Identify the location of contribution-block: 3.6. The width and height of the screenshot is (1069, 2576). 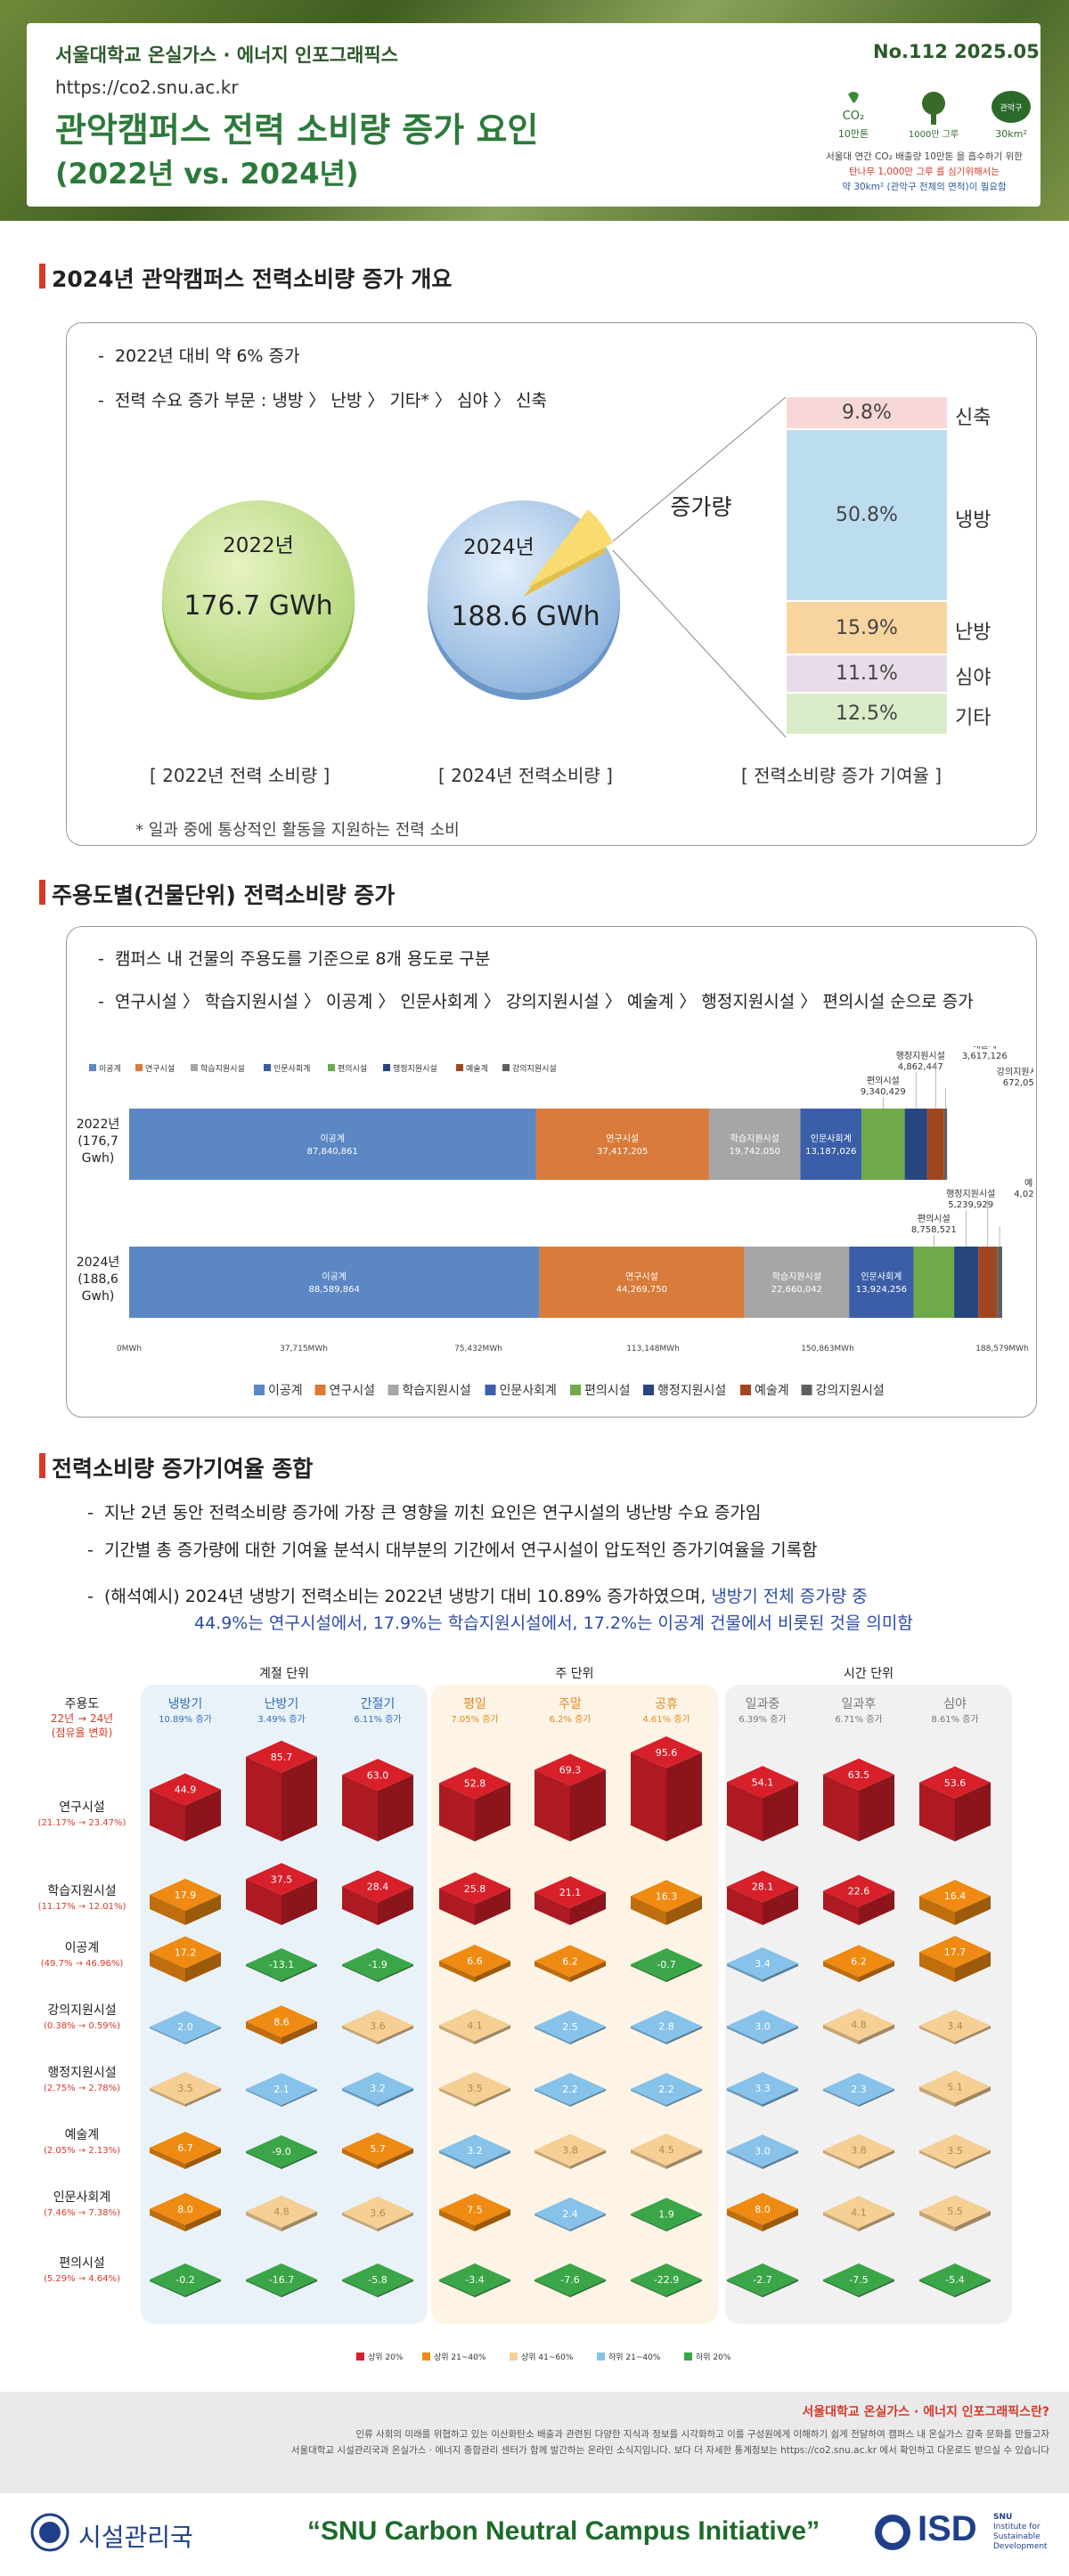
(377, 2213).